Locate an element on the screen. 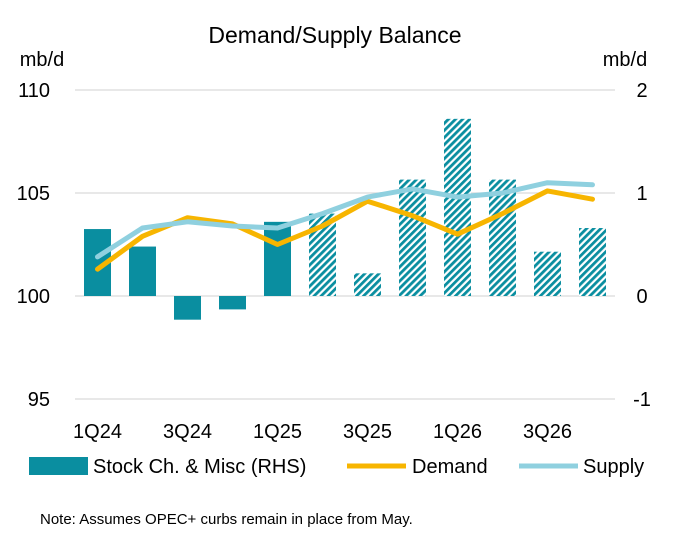  left-tick-label: 110 is located at coordinates (34, 91).